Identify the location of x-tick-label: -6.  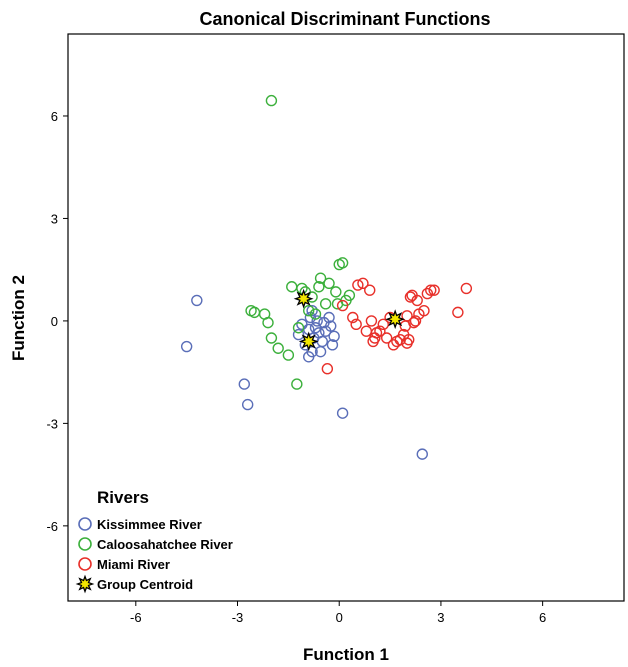
(136, 617).